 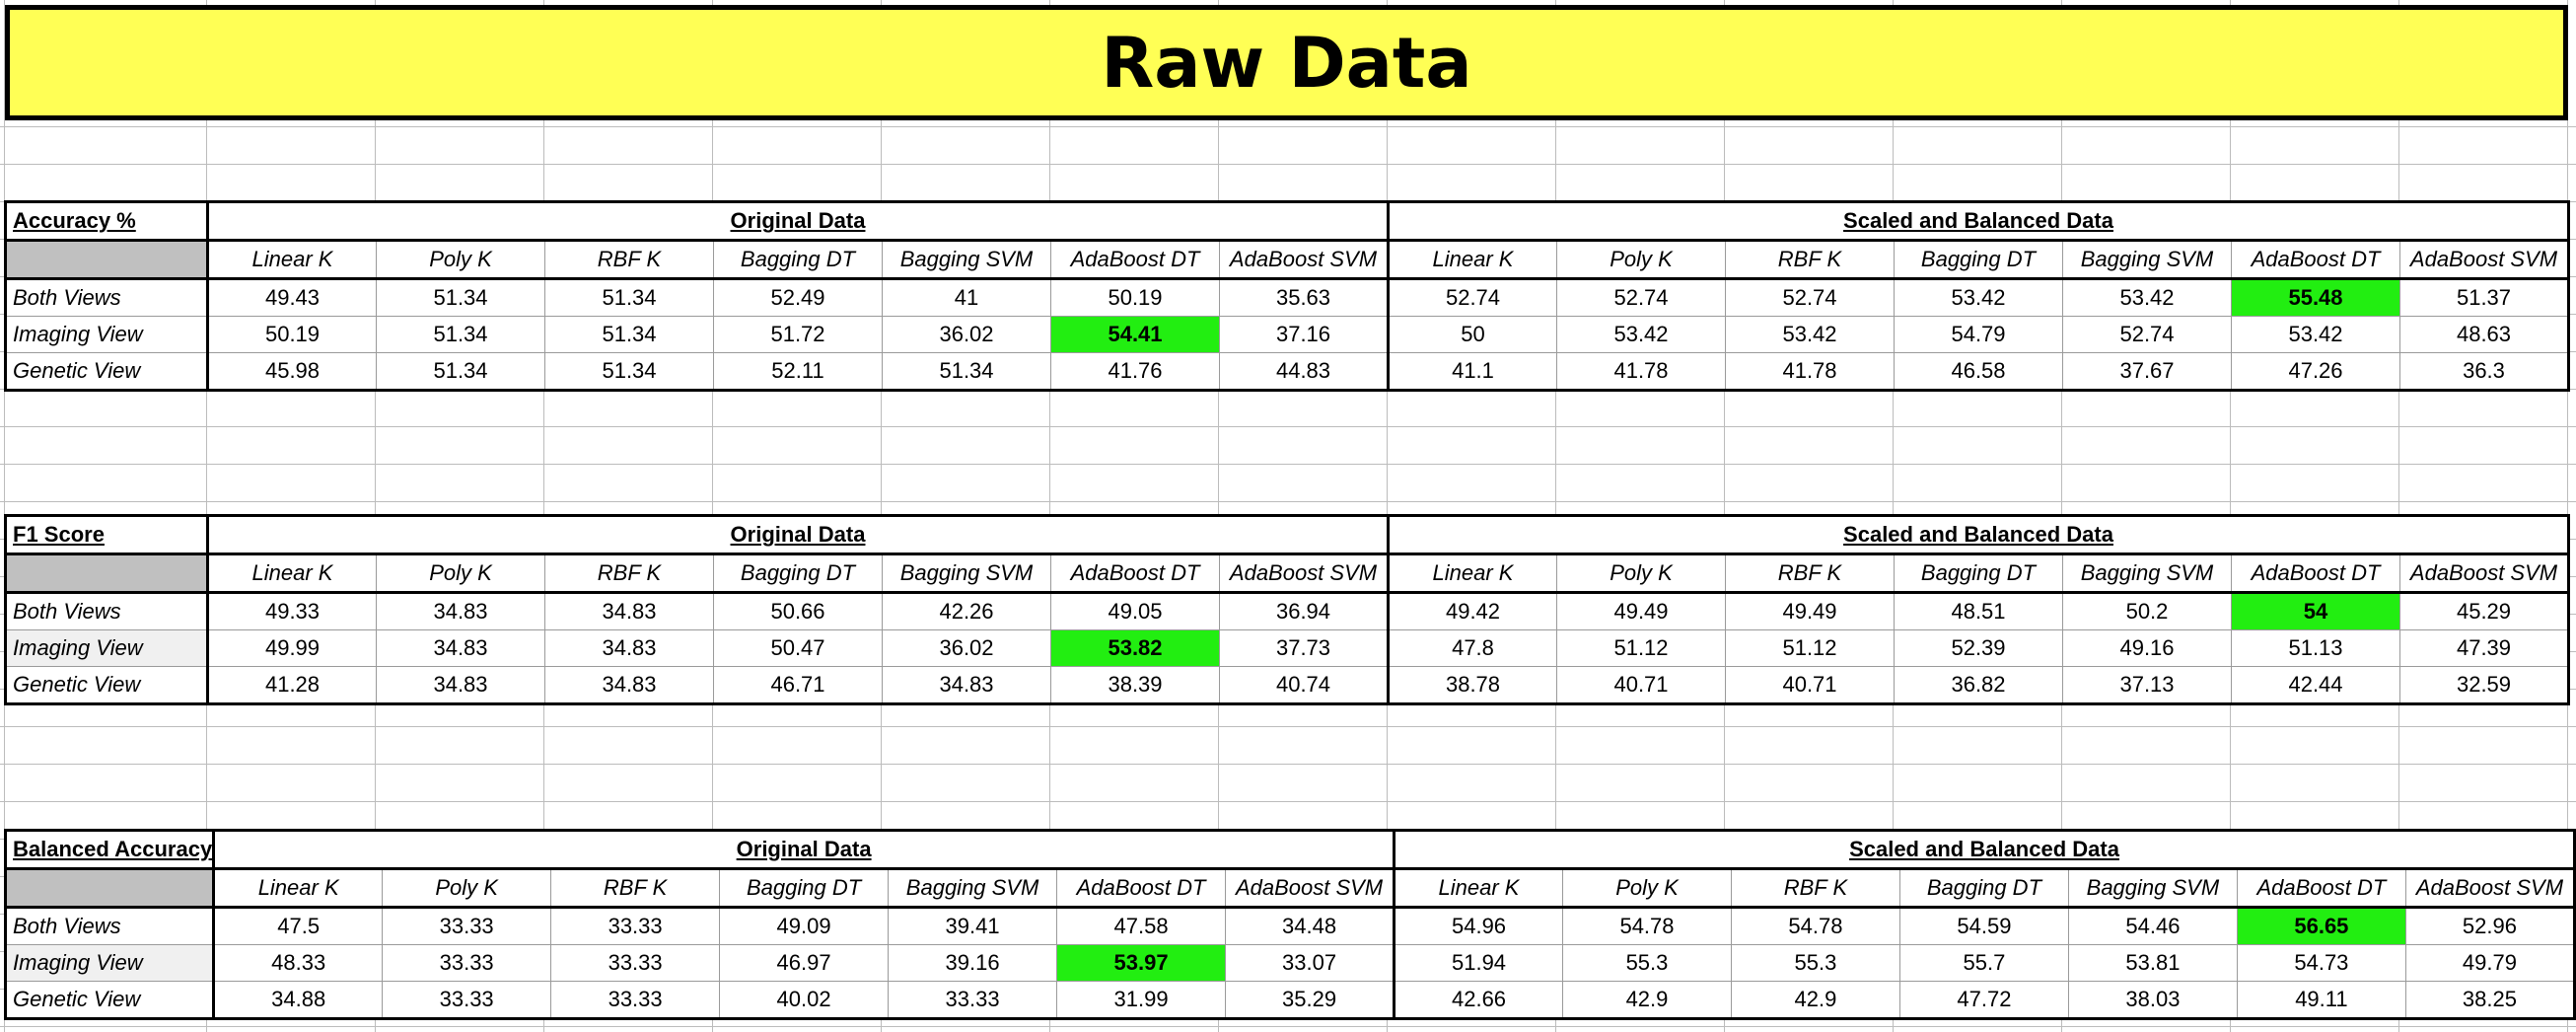 I want to click on column-header: Poly K, so click(x=1647, y=889).